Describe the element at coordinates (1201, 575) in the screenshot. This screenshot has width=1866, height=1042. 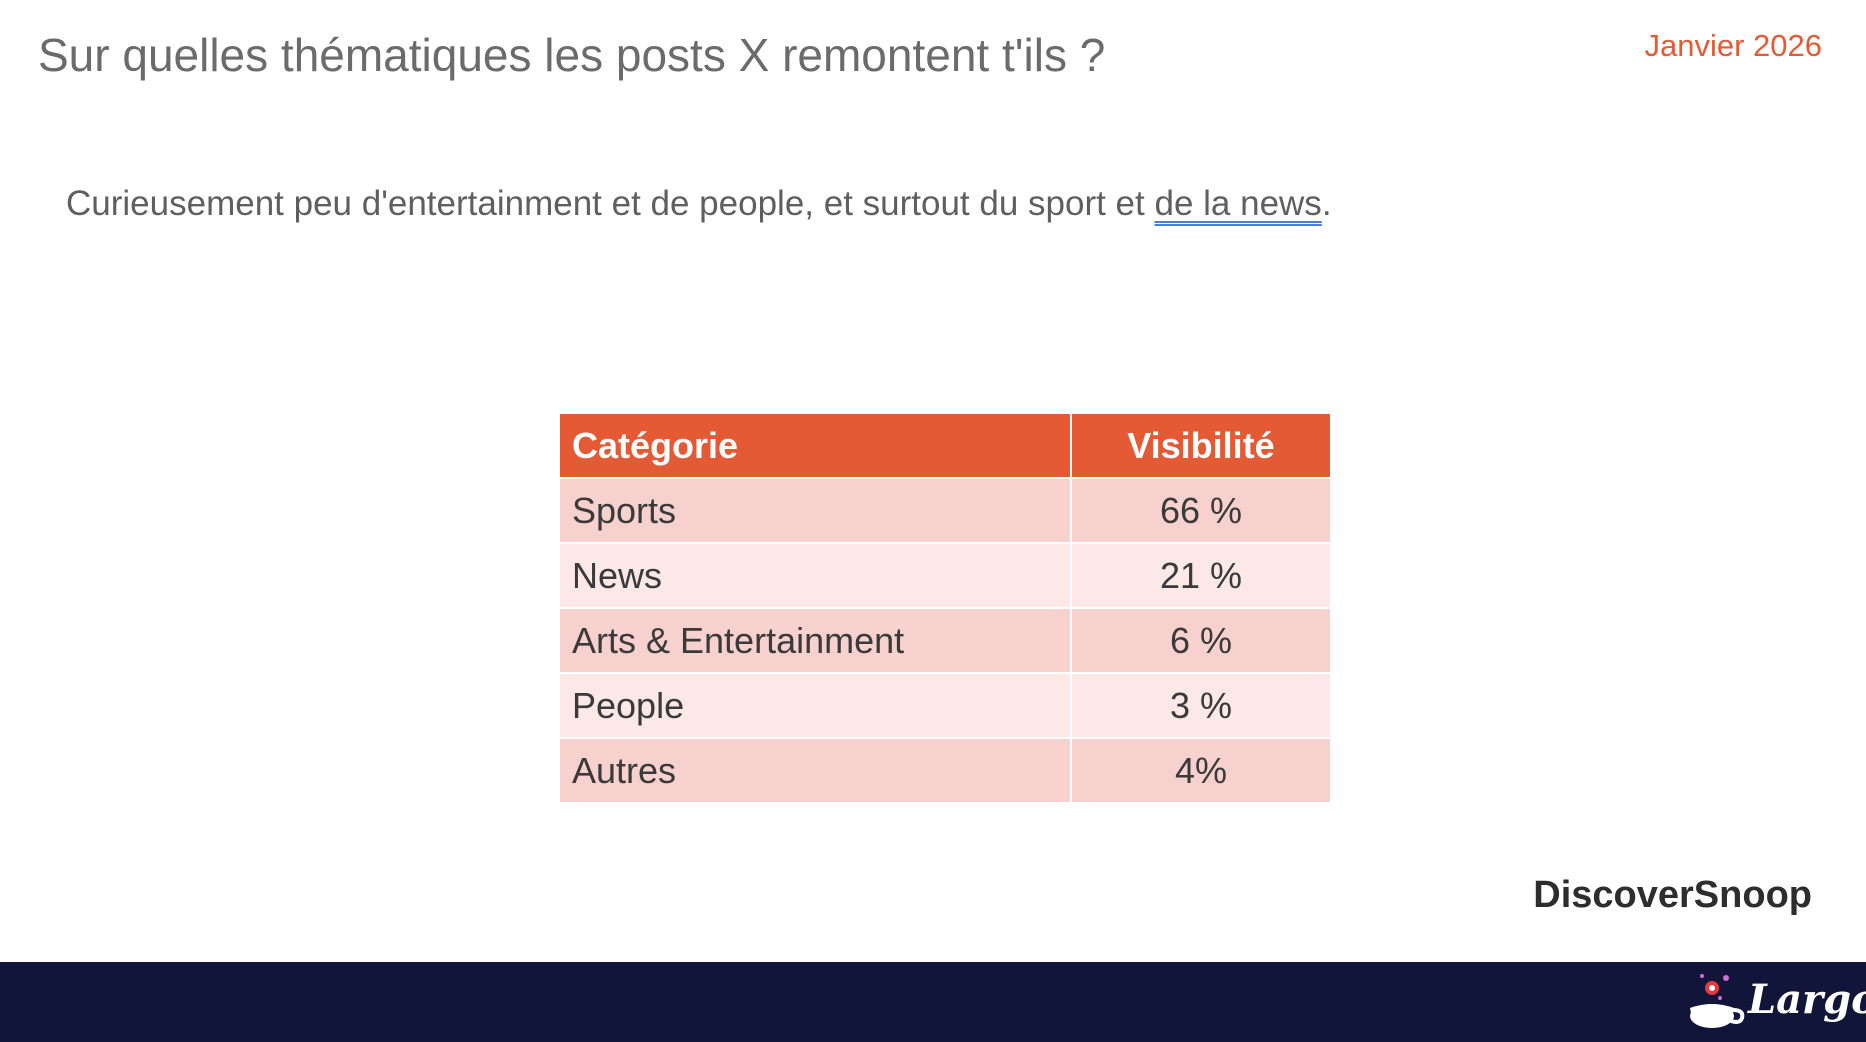
I see `row-visibility: 21 %` at that location.